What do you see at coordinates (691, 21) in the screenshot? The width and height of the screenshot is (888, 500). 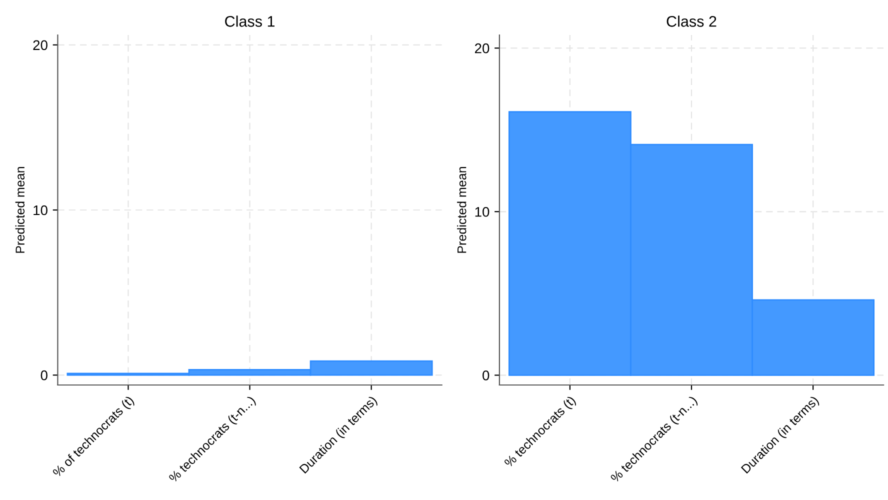 I see `chart-title: Class 2` at bounding box center [691, 21].